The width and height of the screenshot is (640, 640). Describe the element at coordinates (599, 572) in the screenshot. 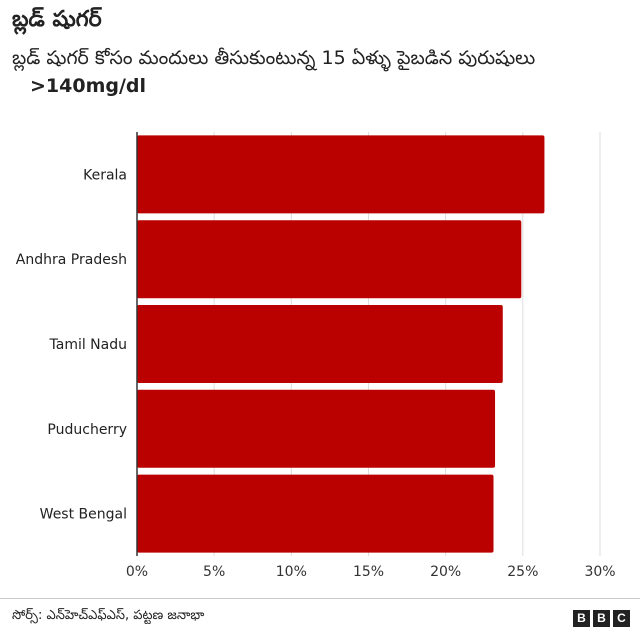

I see `x-tick-label: 30%` at that location.